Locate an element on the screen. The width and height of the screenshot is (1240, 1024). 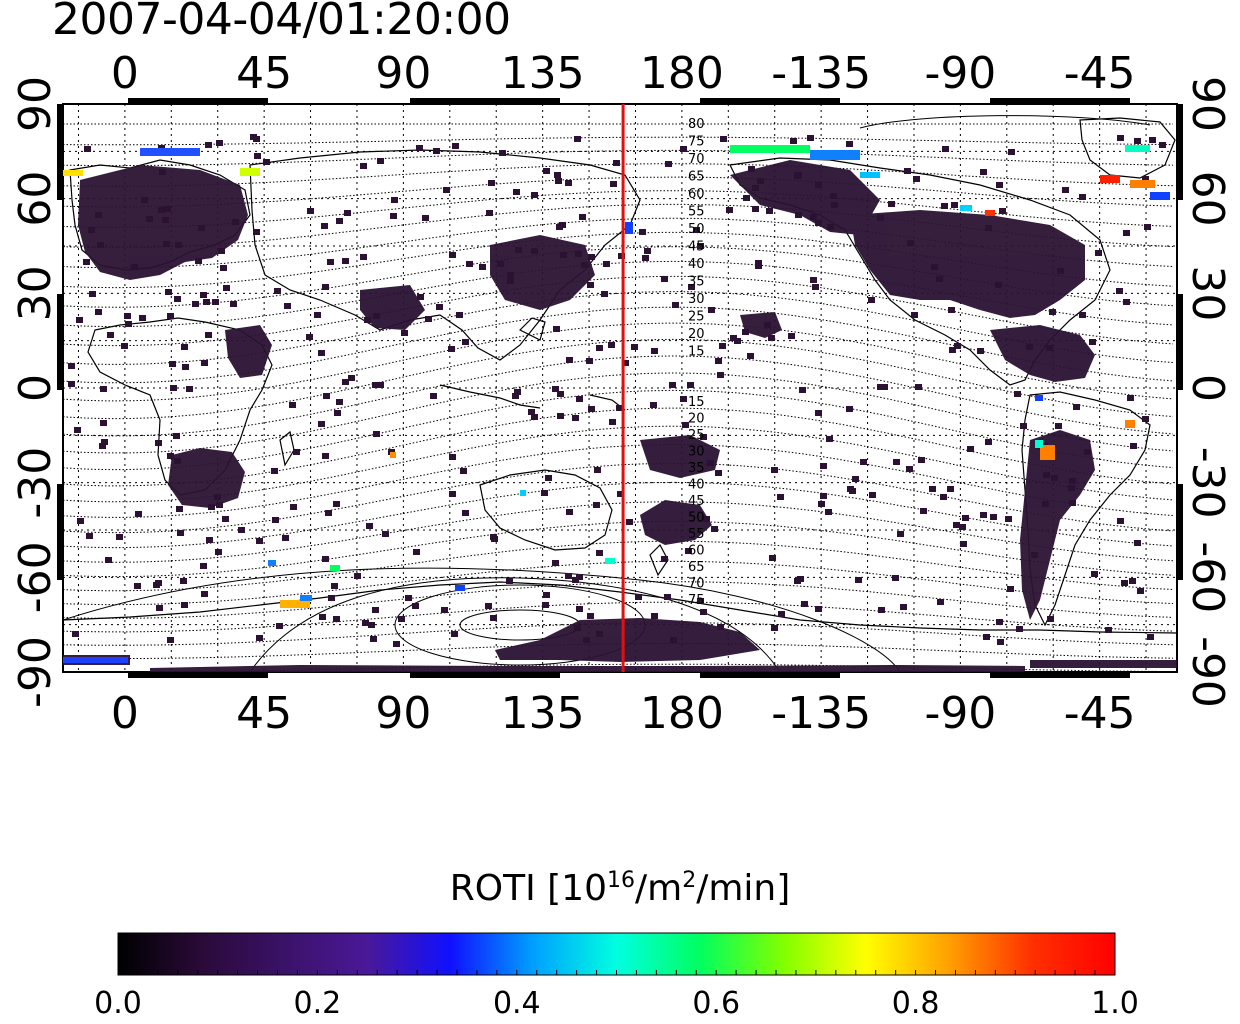
contour-label: 40 is located at coordinates (696, 485).